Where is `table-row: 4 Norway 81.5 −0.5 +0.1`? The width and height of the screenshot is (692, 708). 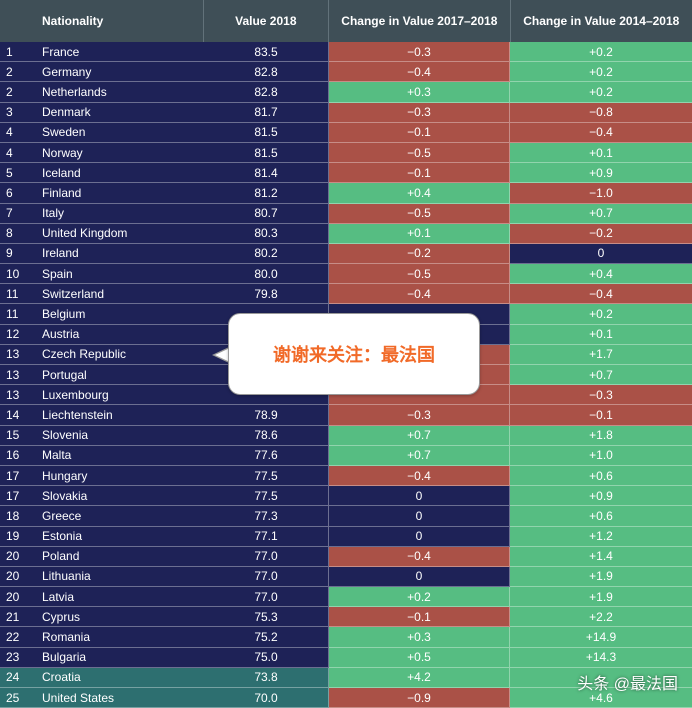 table-row: 4 Norway 81.5 −0.5 +0.1 is located at coordinates (346, 153).